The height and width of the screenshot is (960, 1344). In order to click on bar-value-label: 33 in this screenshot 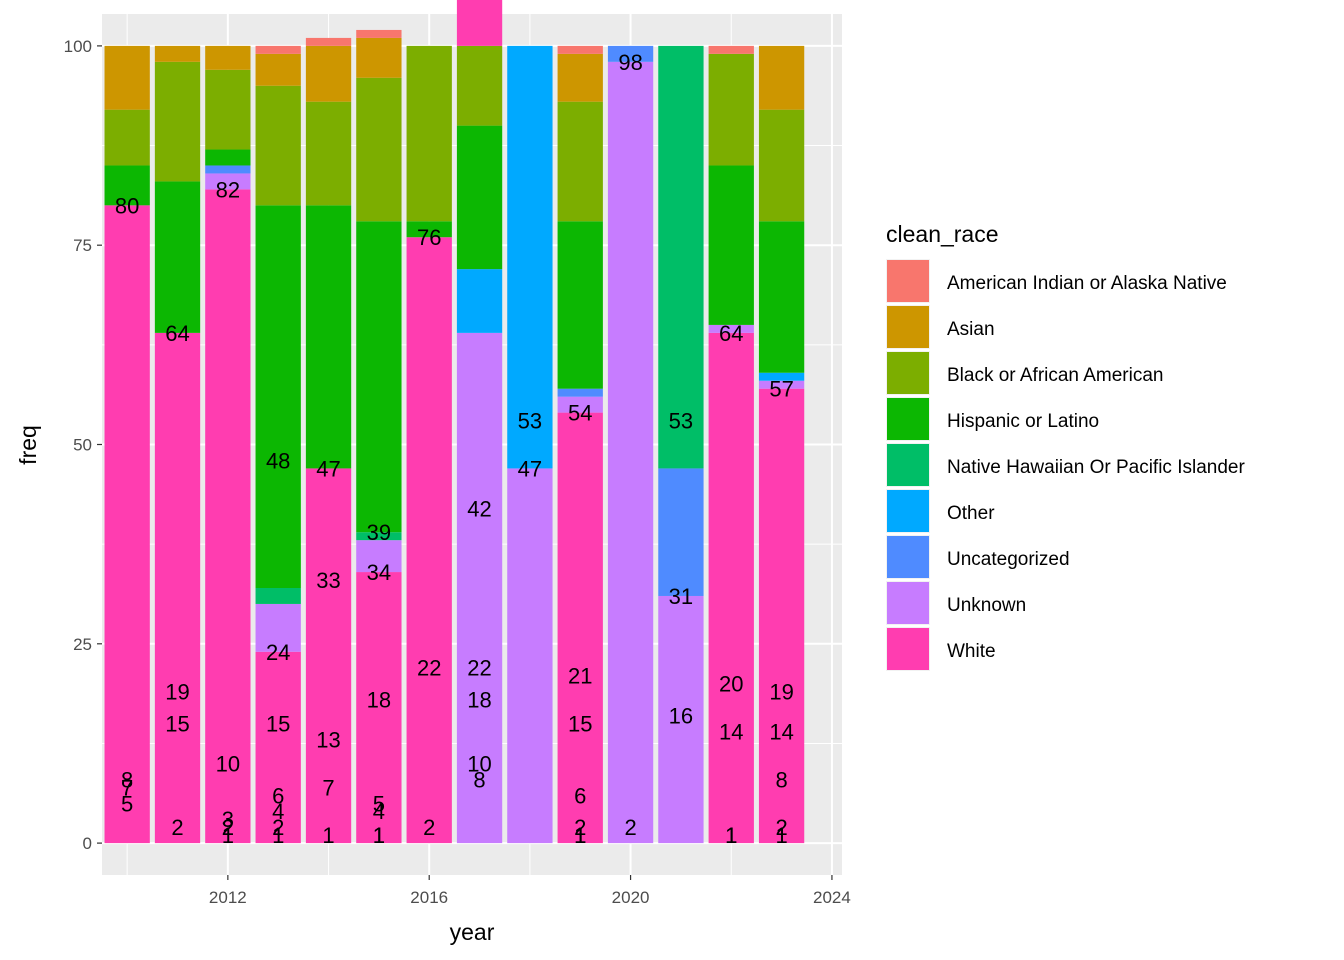, I will do `click(328, 580)`.